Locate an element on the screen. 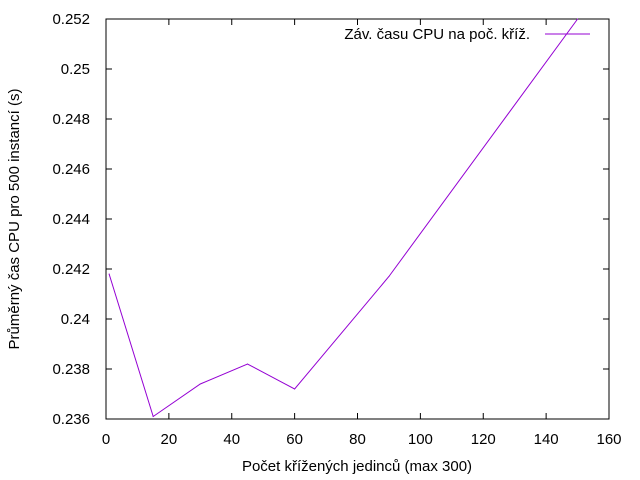  x-tick-label: 160 is located at coordinates (608, 439).